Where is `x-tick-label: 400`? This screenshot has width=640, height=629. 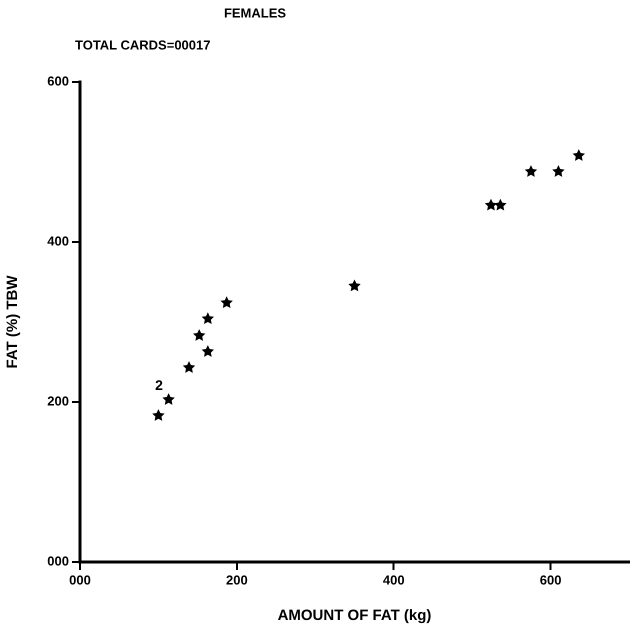 x-tick-label: 400 is located at coordinates (393, 580).